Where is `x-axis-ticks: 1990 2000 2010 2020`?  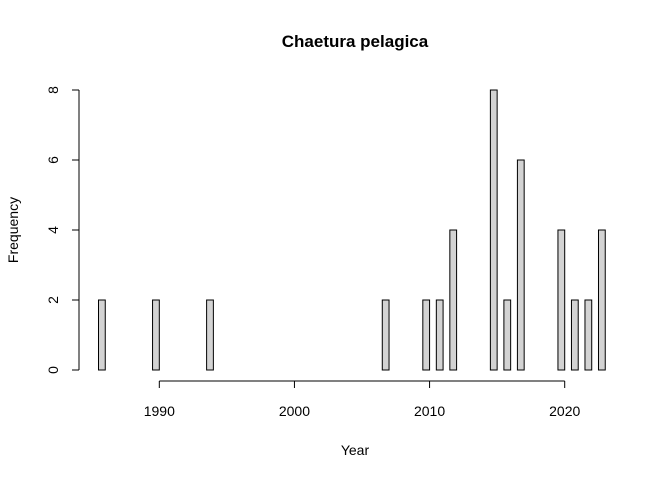 x-axis-ticks: 1990 2000 2010 2020 is located at coordinates (362, 400).